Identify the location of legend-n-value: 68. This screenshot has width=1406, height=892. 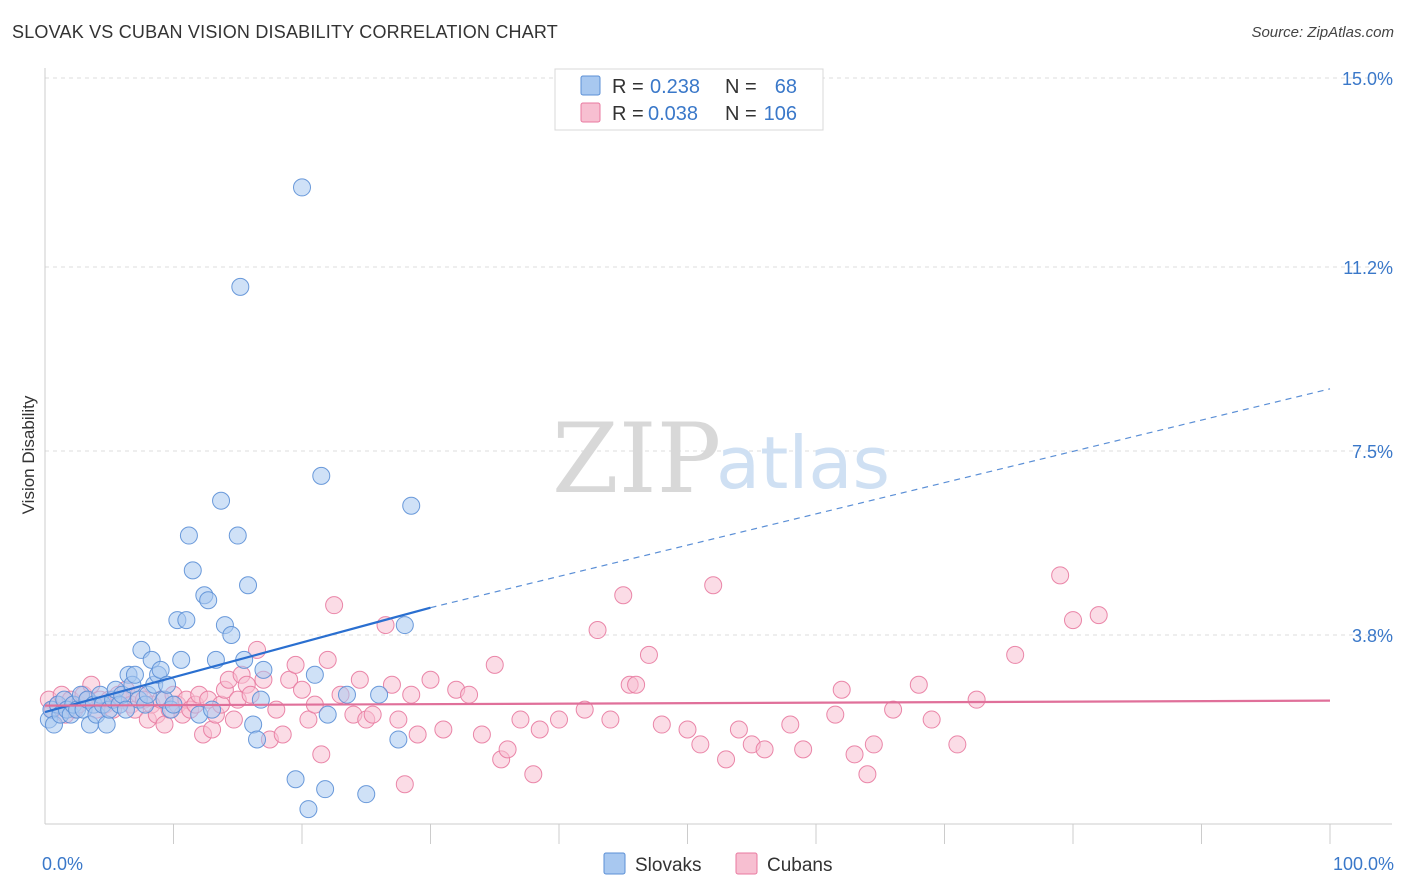
(786, 87).